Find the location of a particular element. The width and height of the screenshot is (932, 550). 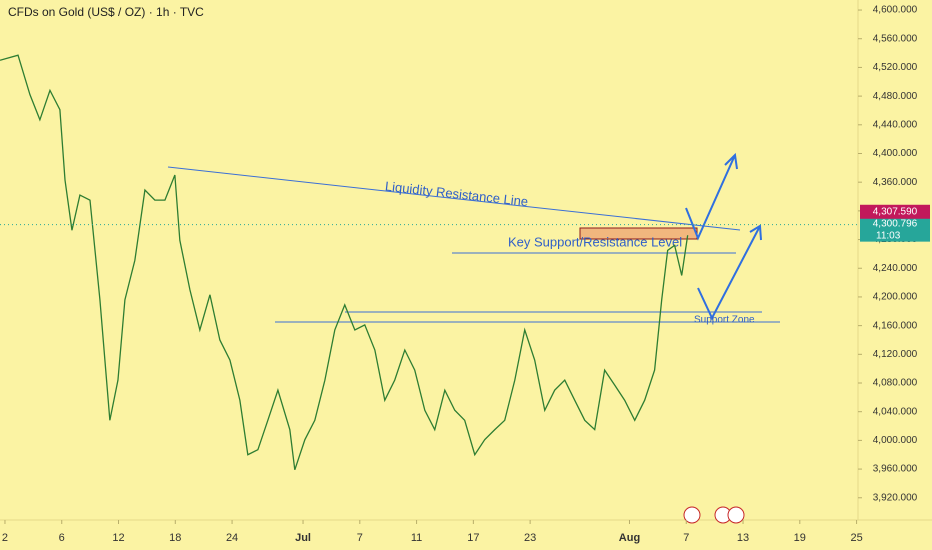

y-tick-label: 4,520.000 is located at coordinates (895, 67).